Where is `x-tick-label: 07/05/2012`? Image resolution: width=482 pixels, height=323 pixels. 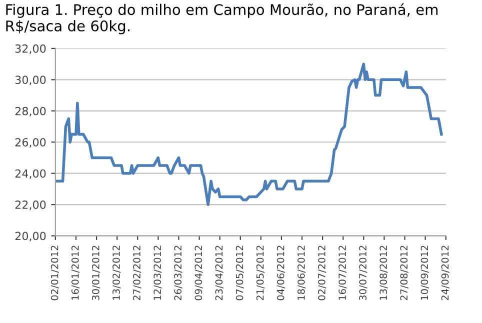 x-tick-label: 07/05/2012 is located at coordinates (240, 273).